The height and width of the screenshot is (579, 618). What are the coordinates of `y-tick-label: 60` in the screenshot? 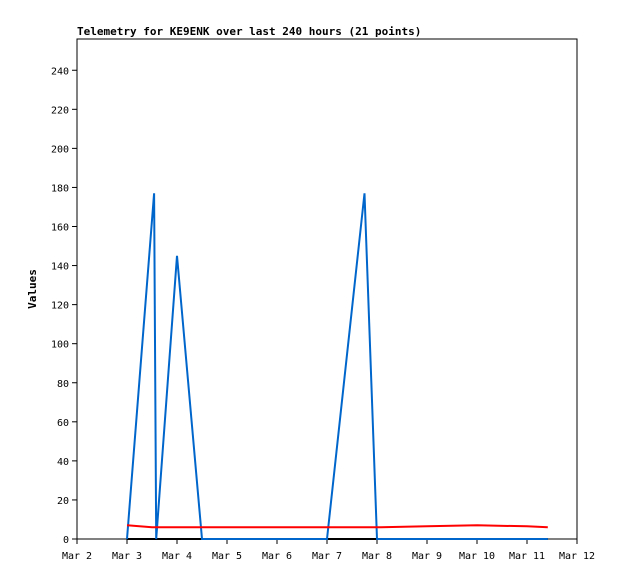 It's located at (63, 423).